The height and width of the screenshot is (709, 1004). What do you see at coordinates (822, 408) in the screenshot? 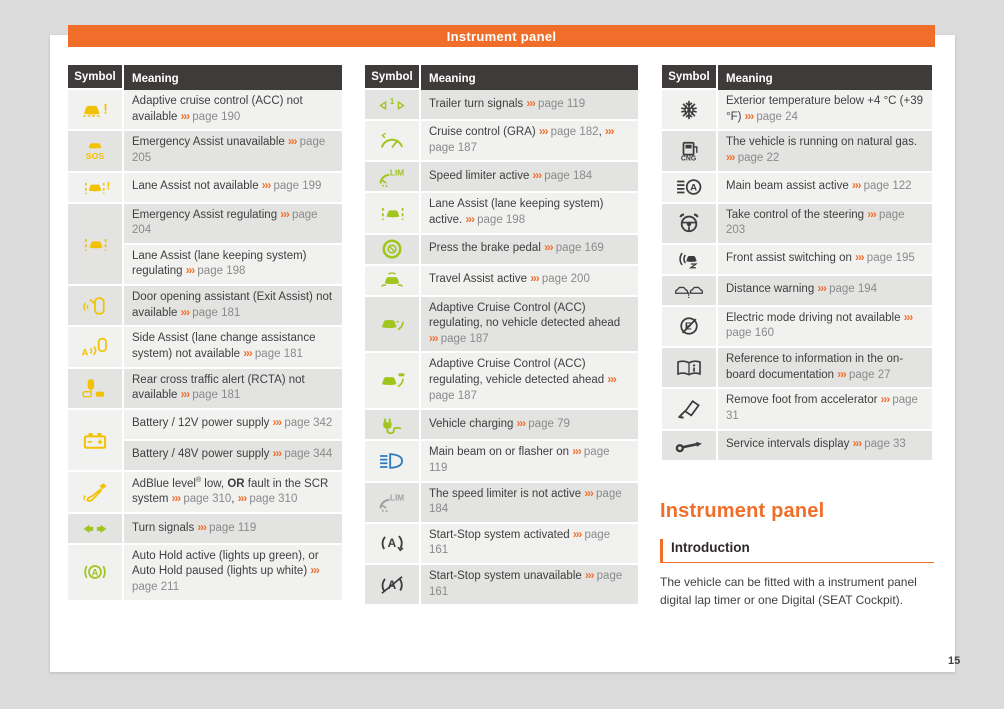
I see `page-link: page 31` at bounding box center [822, 408].